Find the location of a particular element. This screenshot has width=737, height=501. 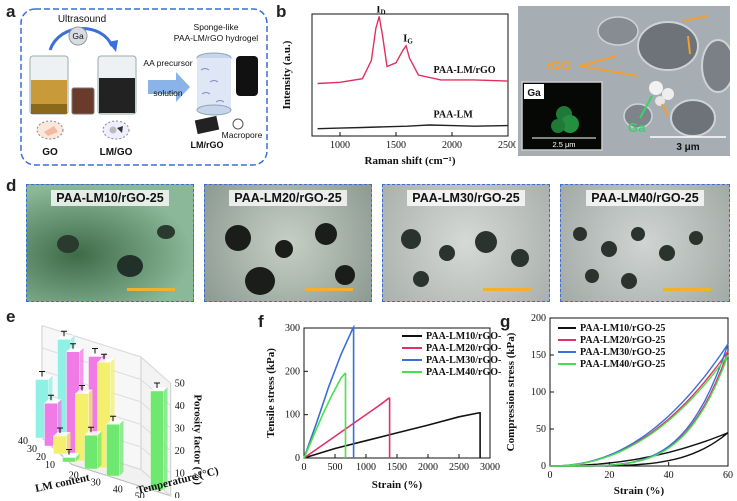

panel-label-f: f is located at coordinates (261, 321).